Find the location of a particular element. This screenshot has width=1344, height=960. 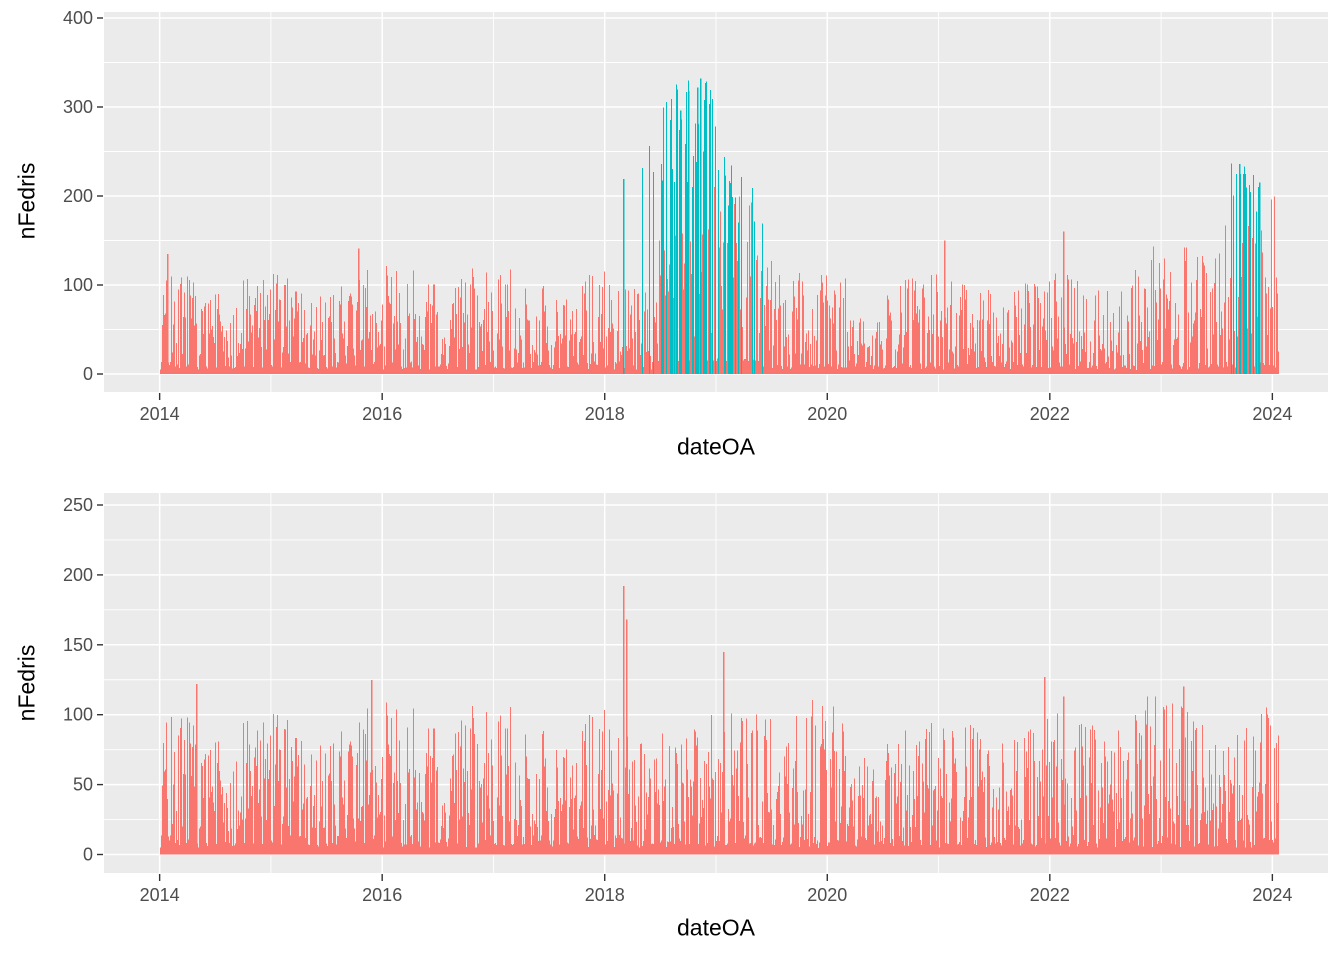

y-tick-label: 300 is located at coordinates (78, 107).